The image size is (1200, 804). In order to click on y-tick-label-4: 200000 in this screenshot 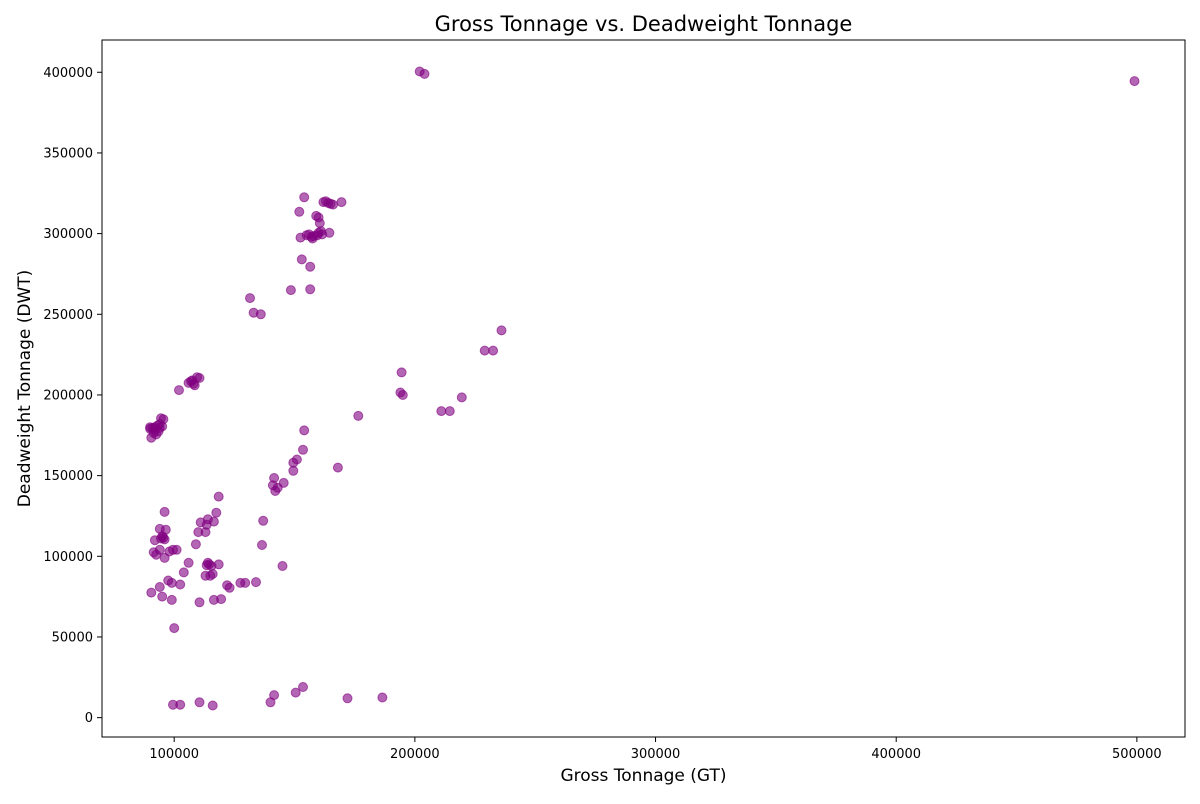, I will do `click(68, 395)`.